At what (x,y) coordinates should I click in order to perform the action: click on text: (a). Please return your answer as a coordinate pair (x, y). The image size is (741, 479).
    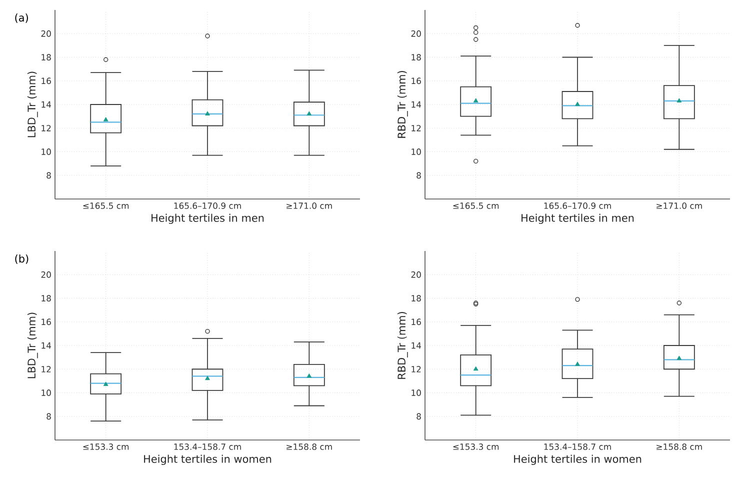
    Looking at the image, I should click on (21, 18).